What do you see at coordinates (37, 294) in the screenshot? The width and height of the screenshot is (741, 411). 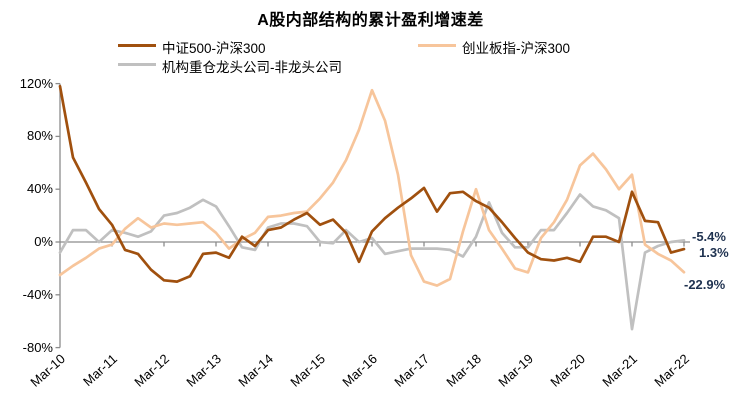 I see `y-axis-tick-label: -40%` at bounding box center [37, 294].